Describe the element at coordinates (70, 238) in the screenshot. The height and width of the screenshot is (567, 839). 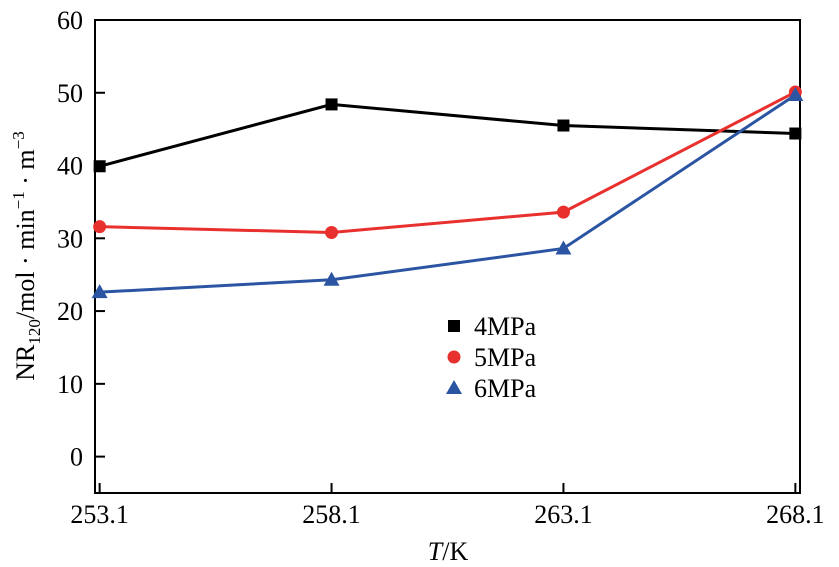
I see `y-tick-label: 30` at that location.